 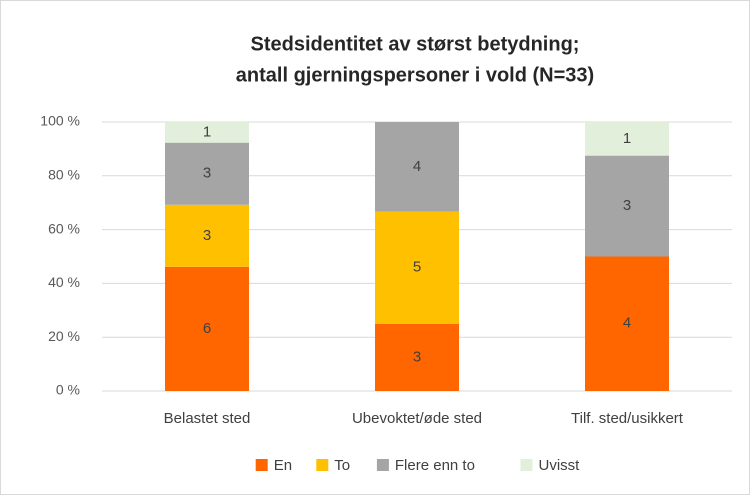 What do you see at coordinates (64, 228) in the screenshot?
I see `y-tick-label: 60 %` at bounding box center [64, 228].